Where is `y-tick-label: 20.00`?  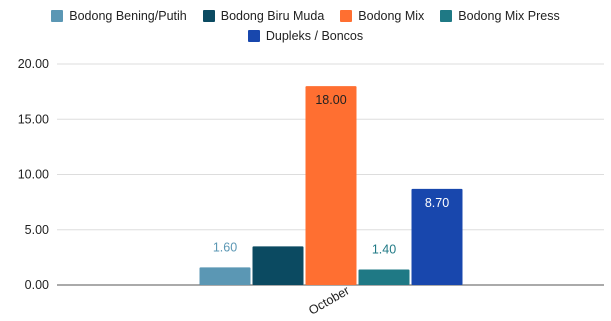 y-tick-label: 20.00 is located at coordinates (33, 64).